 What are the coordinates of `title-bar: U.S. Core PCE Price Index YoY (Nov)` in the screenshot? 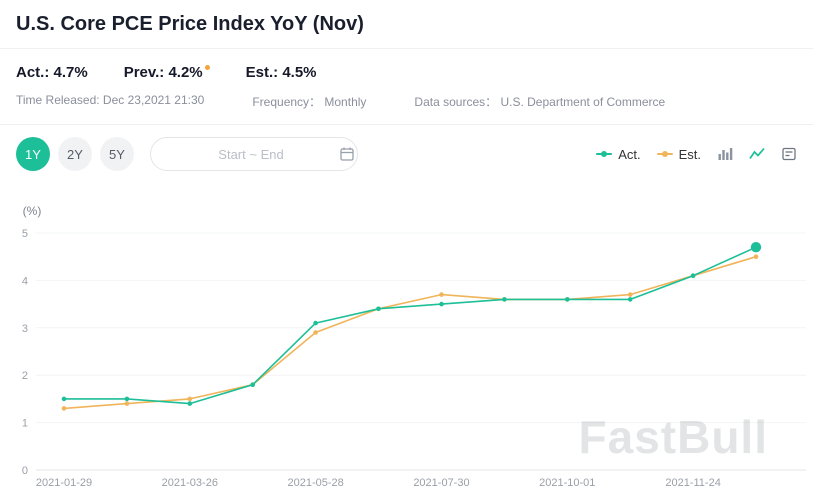 It's located at (406, 24).